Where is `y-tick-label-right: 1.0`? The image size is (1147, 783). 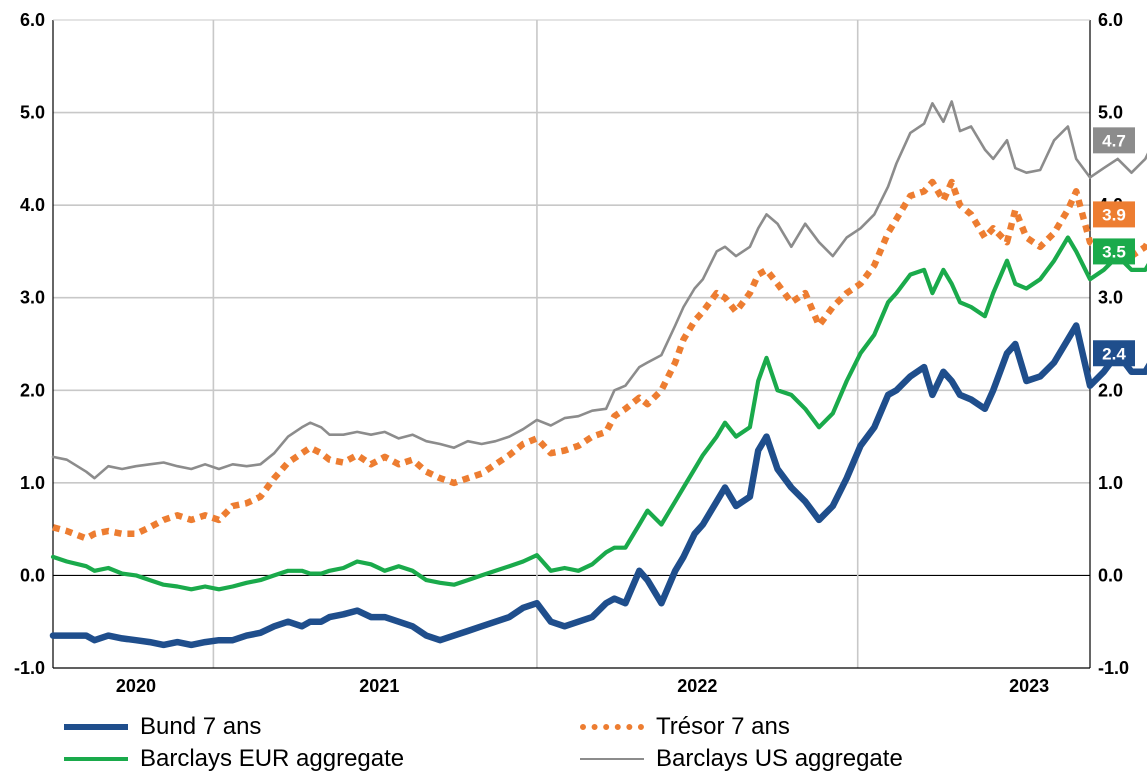
y-tick-label-right: 1.0 is located at coordinates (1110, 483).